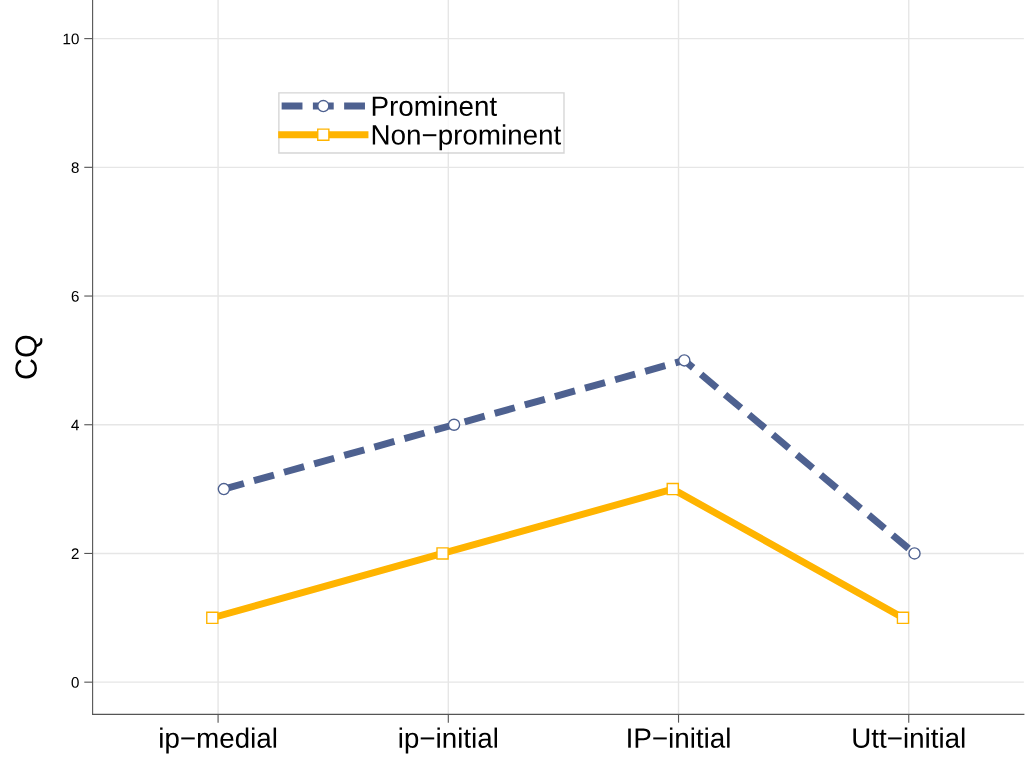 The width and height of the screenshot is (1029, 764). What do you see at coordinates (75, 553) in the screenshot?
I see `y-tick-label: 2` at bounding box center [75, 553].